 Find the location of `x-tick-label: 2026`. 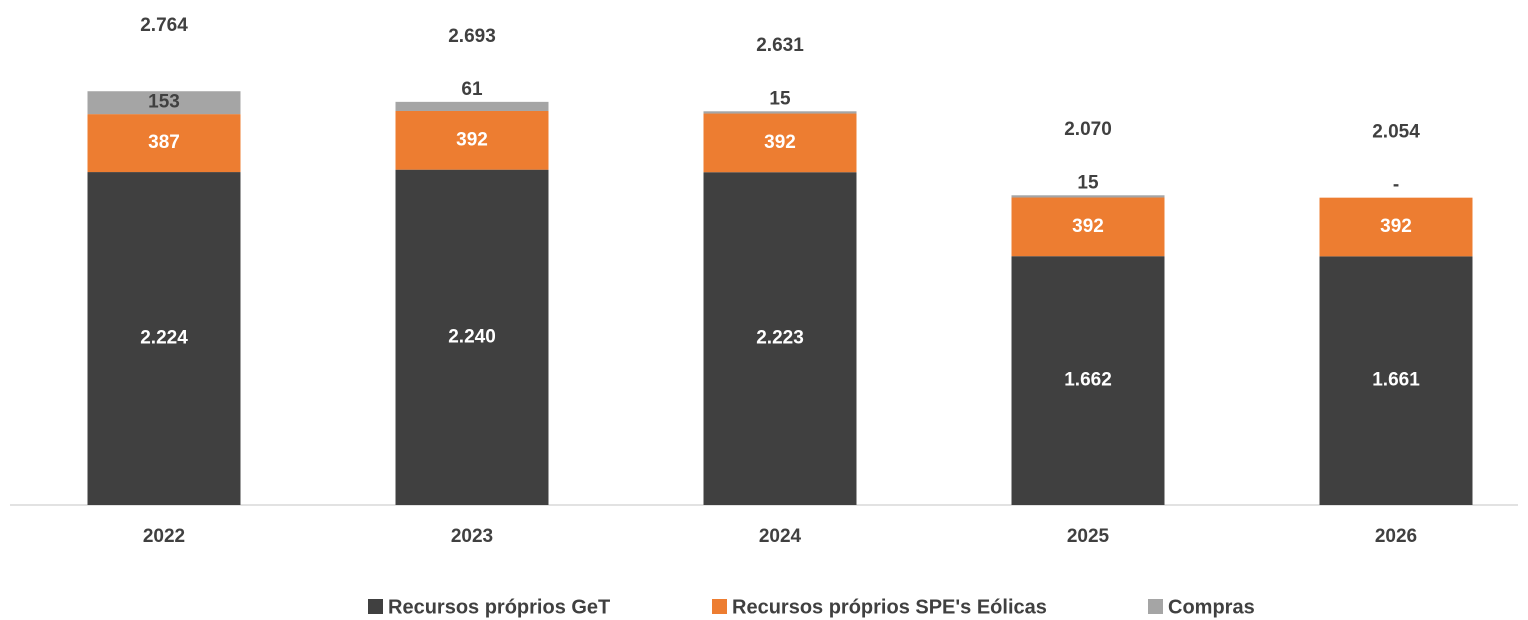

x-tick-label: 2026 is located at coordinates (1396, 536).